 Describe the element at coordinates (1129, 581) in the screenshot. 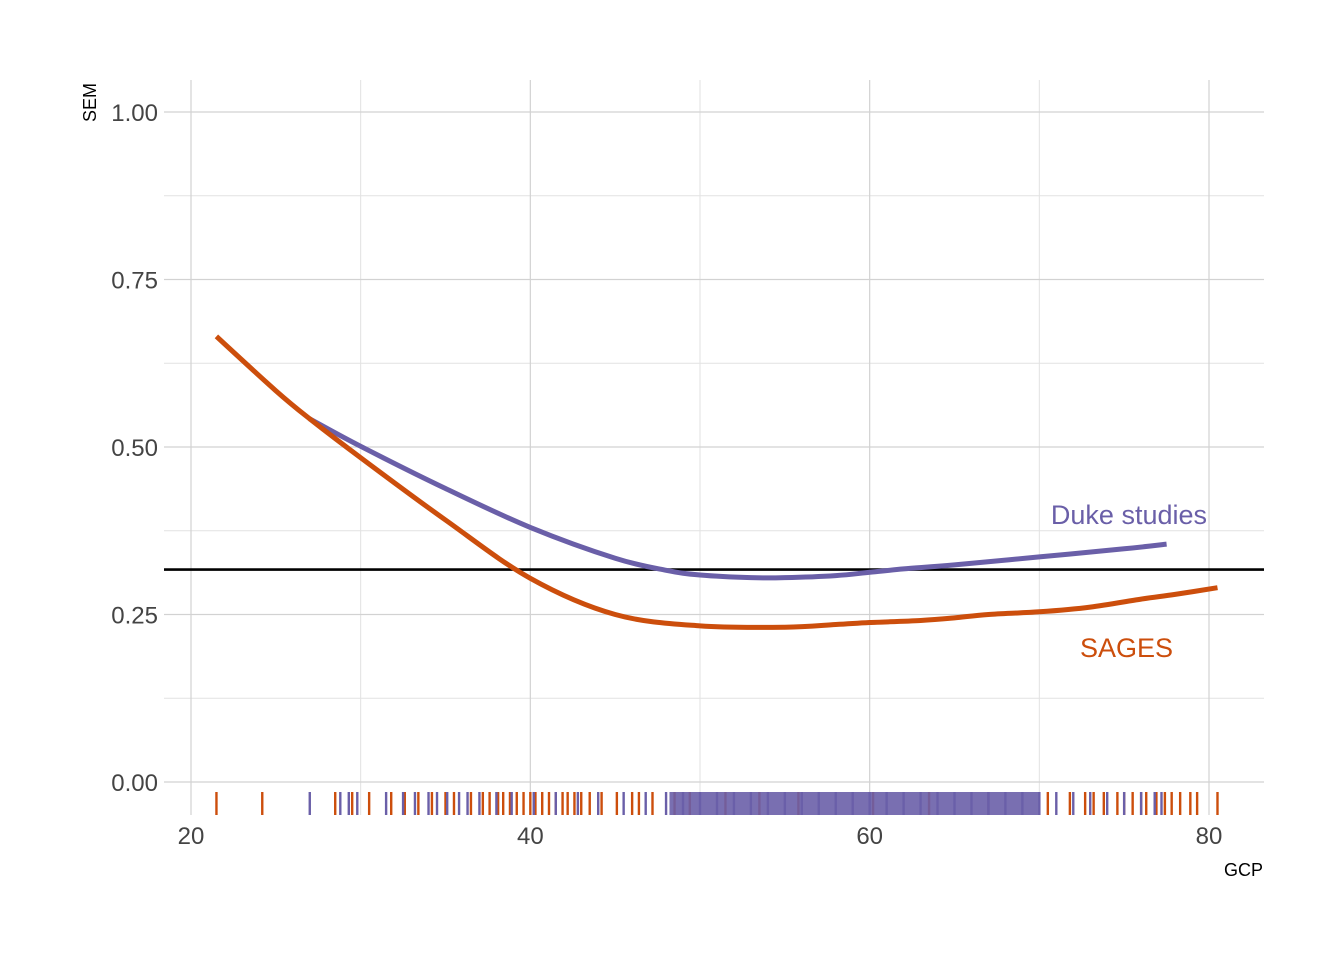

I see `series-labels: Duke studies SAGES` at that location.